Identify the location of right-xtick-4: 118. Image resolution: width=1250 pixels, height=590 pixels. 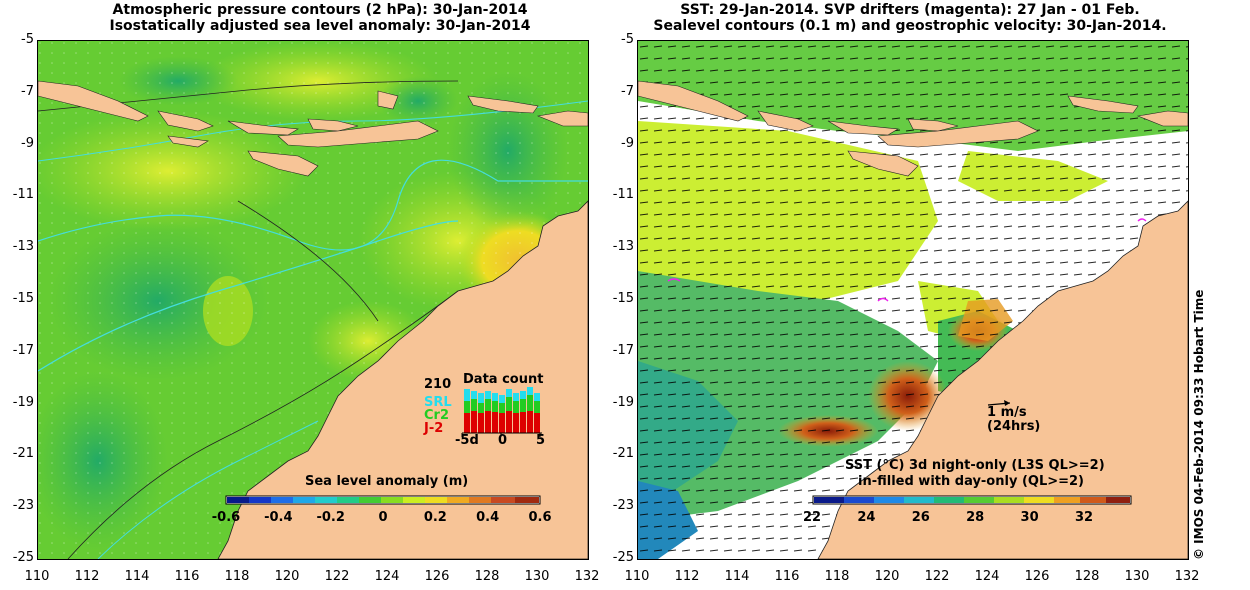
(837, 576).